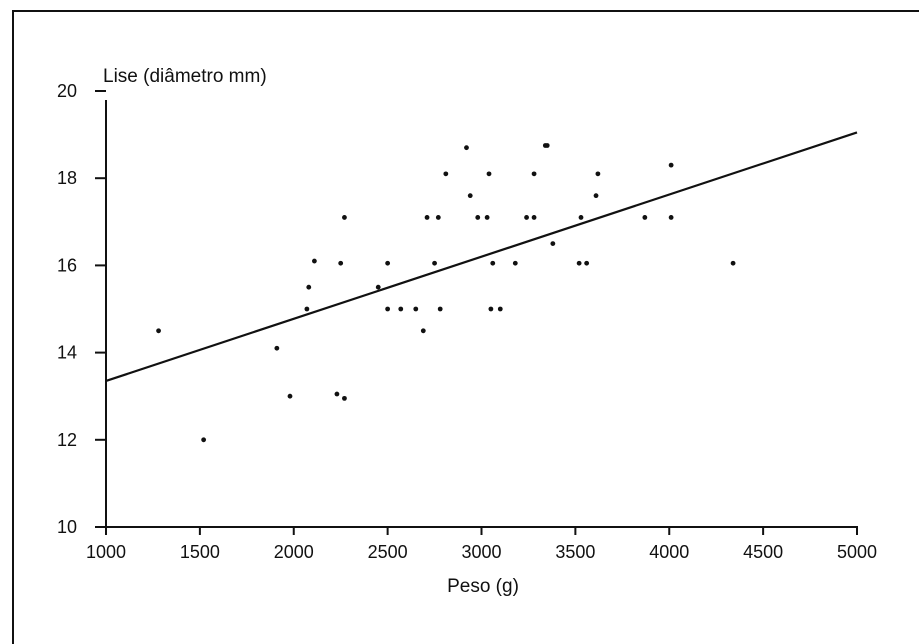 The image size is (919, 644). Describe the element at coordinates (67, 265) in the screenshot. I see `y-tick-label: 16` at that location.